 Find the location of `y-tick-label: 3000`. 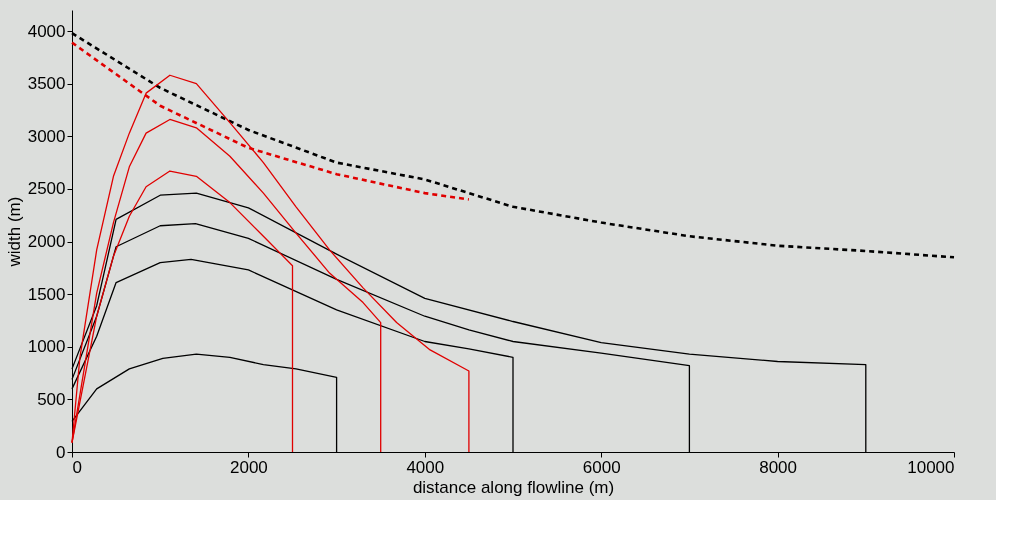

y-tick-label: 3000 is located at coordinates (46, 136).